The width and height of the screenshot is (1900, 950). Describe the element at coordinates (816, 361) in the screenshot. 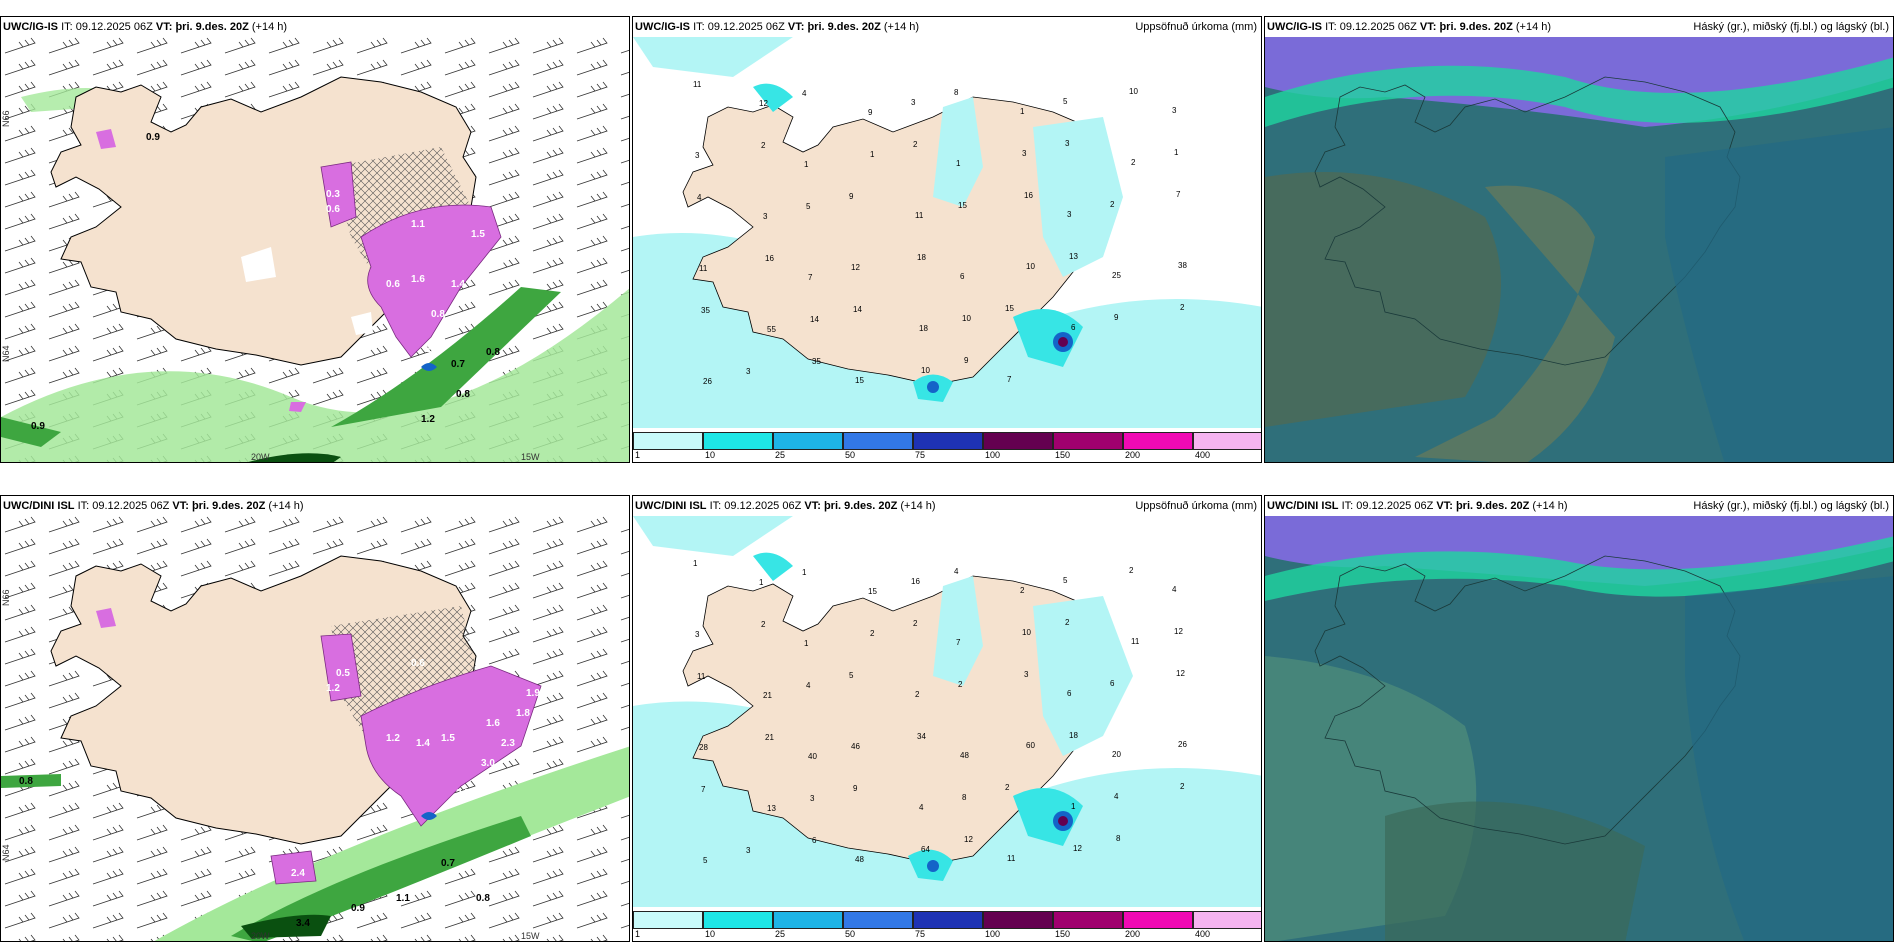

I see `precip-value: 35` at that location.